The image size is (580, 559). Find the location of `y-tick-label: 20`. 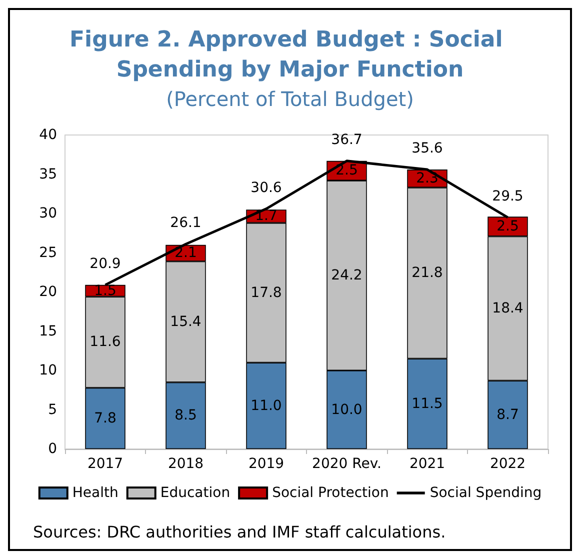

y-tick-label: 20 is located at coordinates (48, 292).